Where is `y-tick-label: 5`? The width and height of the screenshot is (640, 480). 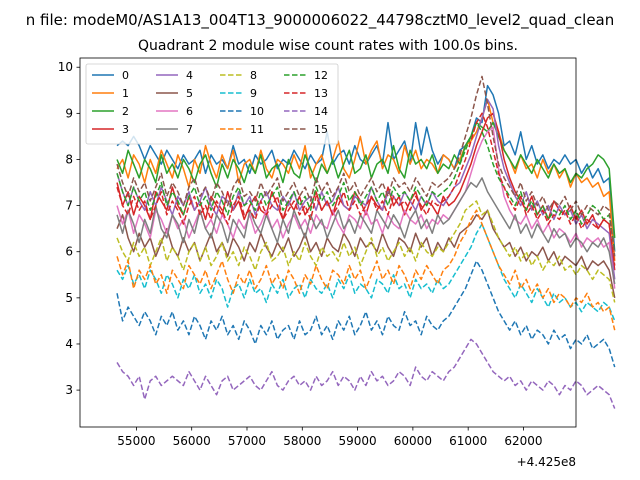 y-tick-label: 5 is located at coordinates (69, 298).